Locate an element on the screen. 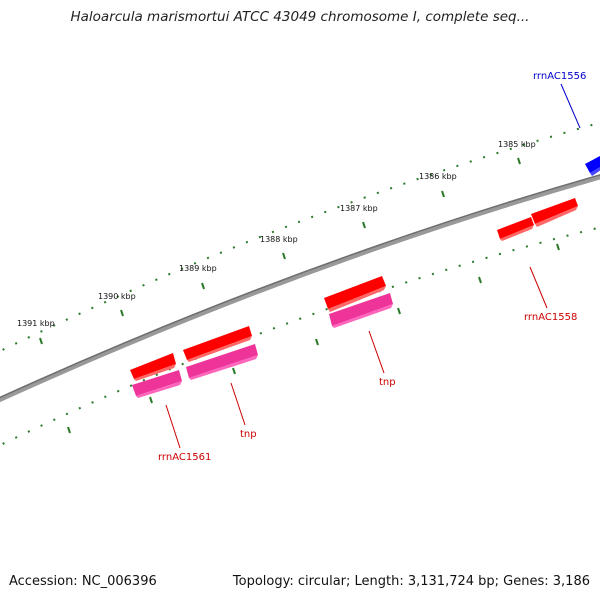 This screenshot has width=600, height=600. label-tnp-left: tnp is located at coordinates (248, 434).